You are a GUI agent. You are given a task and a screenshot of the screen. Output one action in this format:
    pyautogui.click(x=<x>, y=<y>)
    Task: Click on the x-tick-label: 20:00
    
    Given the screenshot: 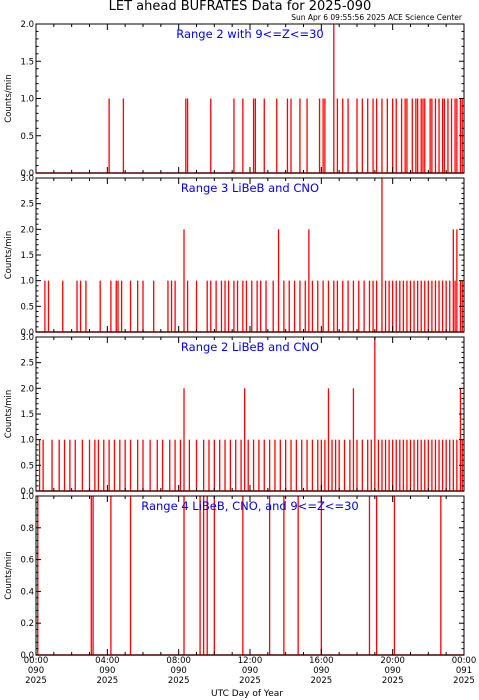 What is the action you would take?
    pyautogui.click(x=392, y=661)
    